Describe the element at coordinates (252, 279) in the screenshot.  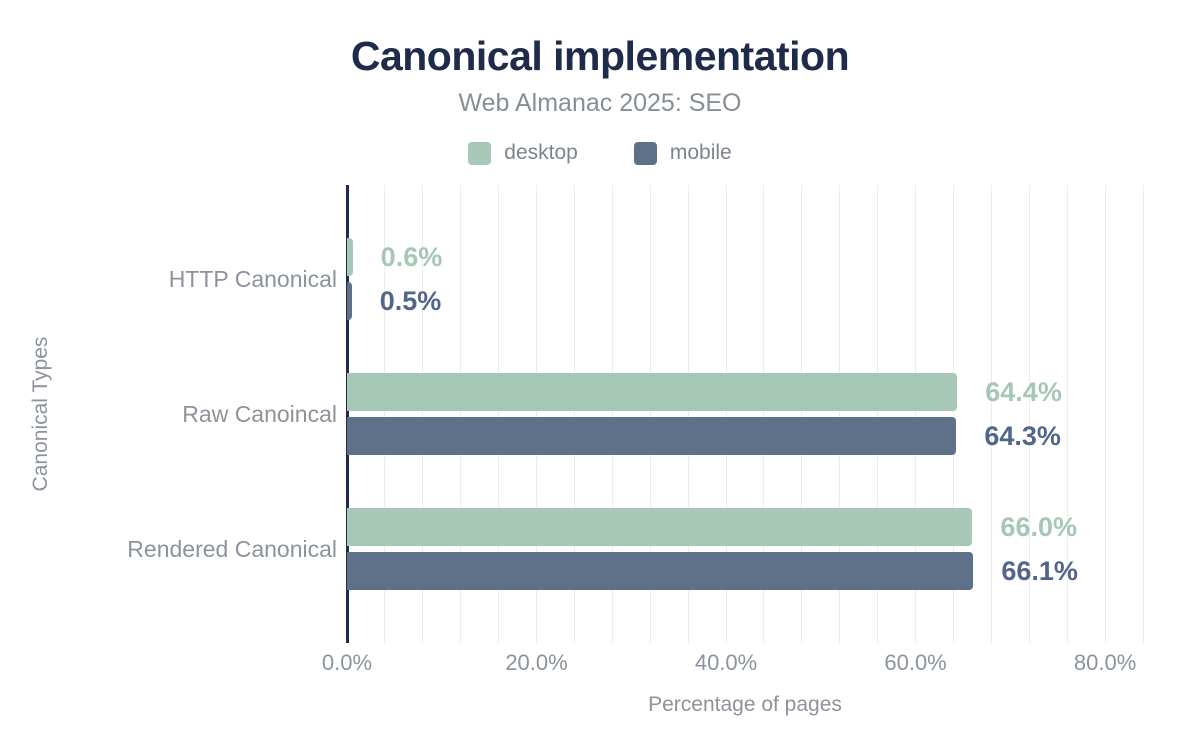
I see `category-label: HTTP Canonical` at that location.